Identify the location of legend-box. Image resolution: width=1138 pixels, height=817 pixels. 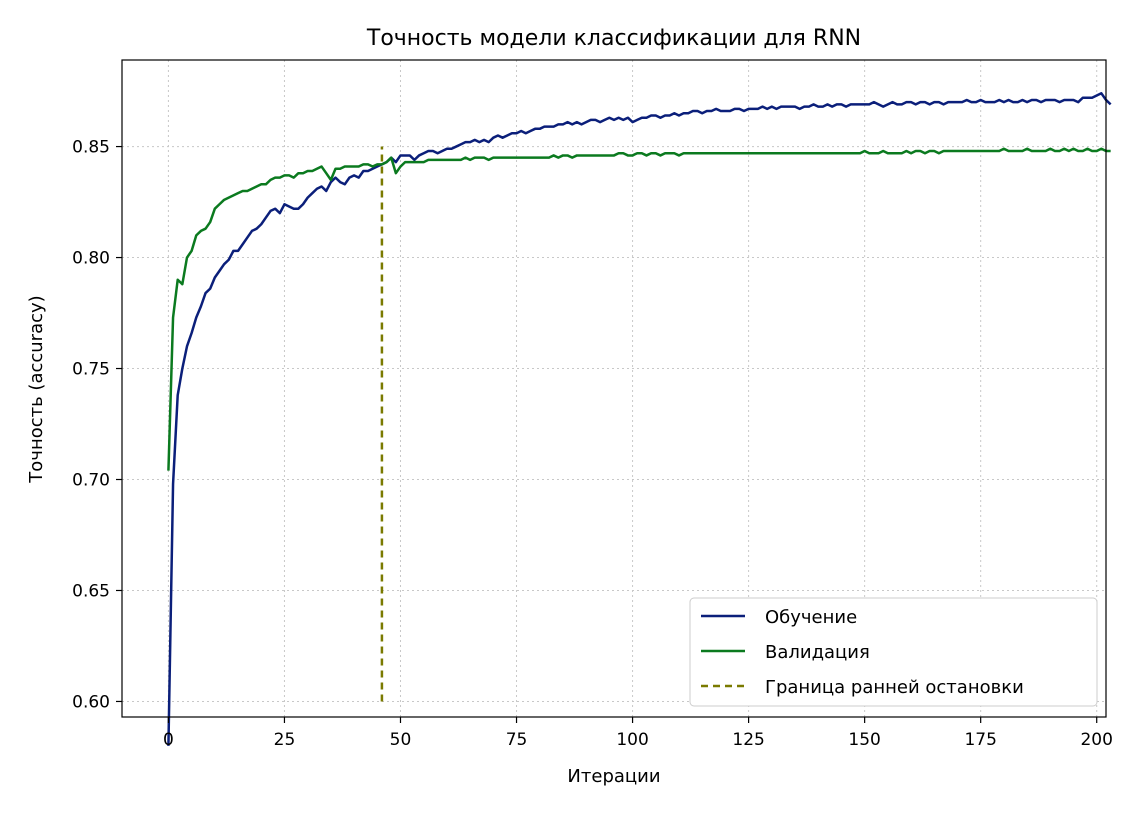
(893, 652).